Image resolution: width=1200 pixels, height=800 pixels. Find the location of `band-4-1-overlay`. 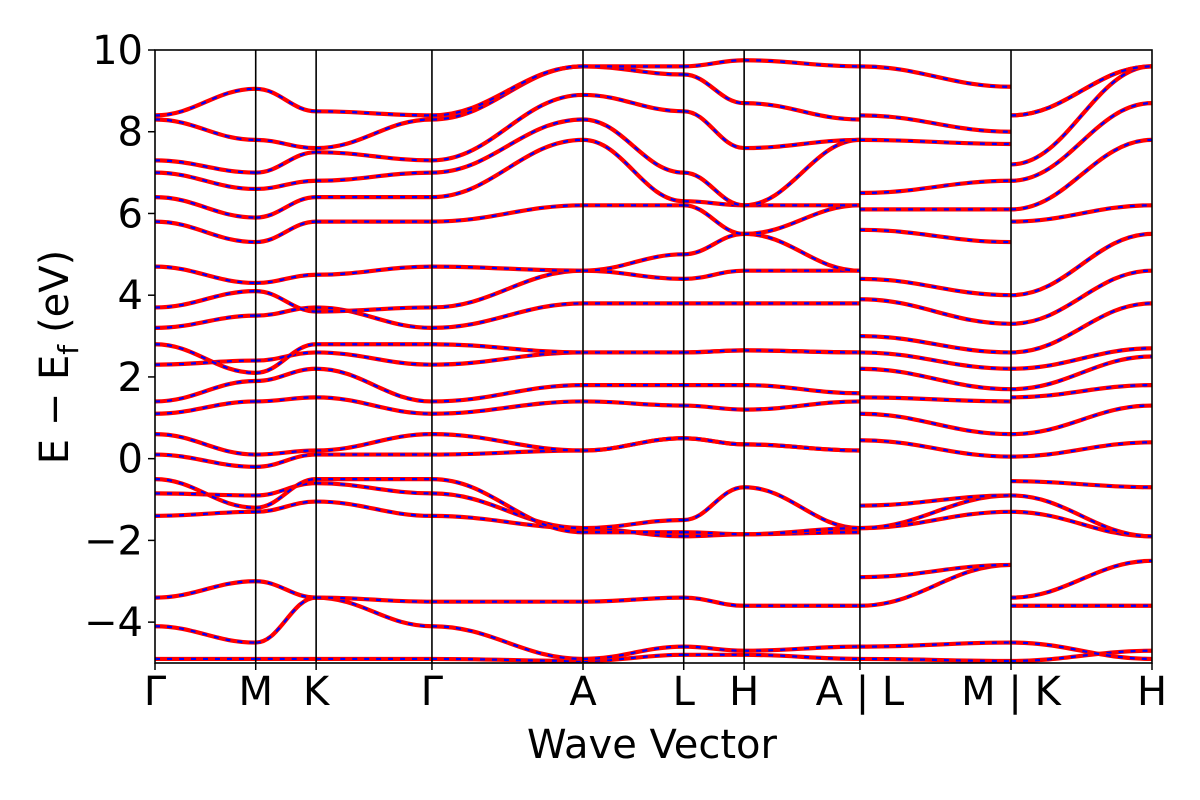

band-4-1-overlay is located at coordinates (633, 653).